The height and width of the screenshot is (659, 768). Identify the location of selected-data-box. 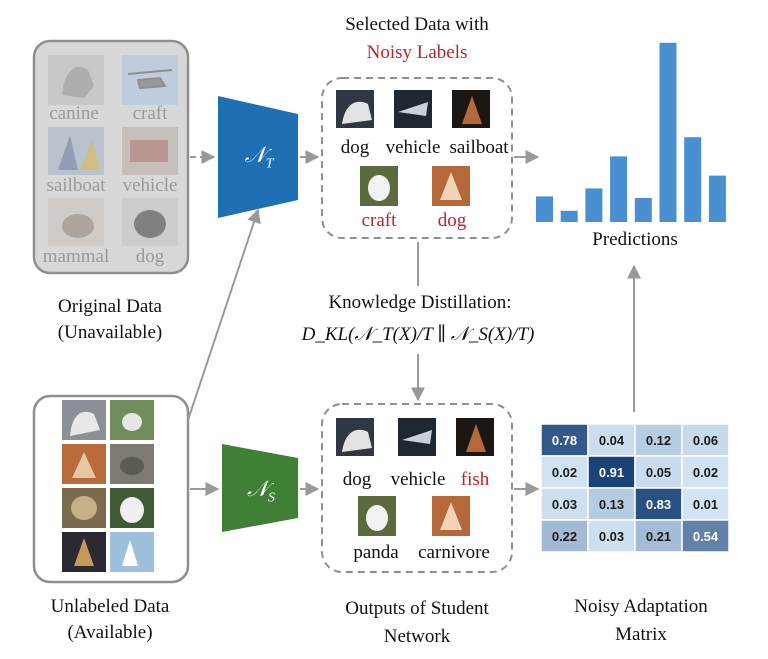
(417, 158).